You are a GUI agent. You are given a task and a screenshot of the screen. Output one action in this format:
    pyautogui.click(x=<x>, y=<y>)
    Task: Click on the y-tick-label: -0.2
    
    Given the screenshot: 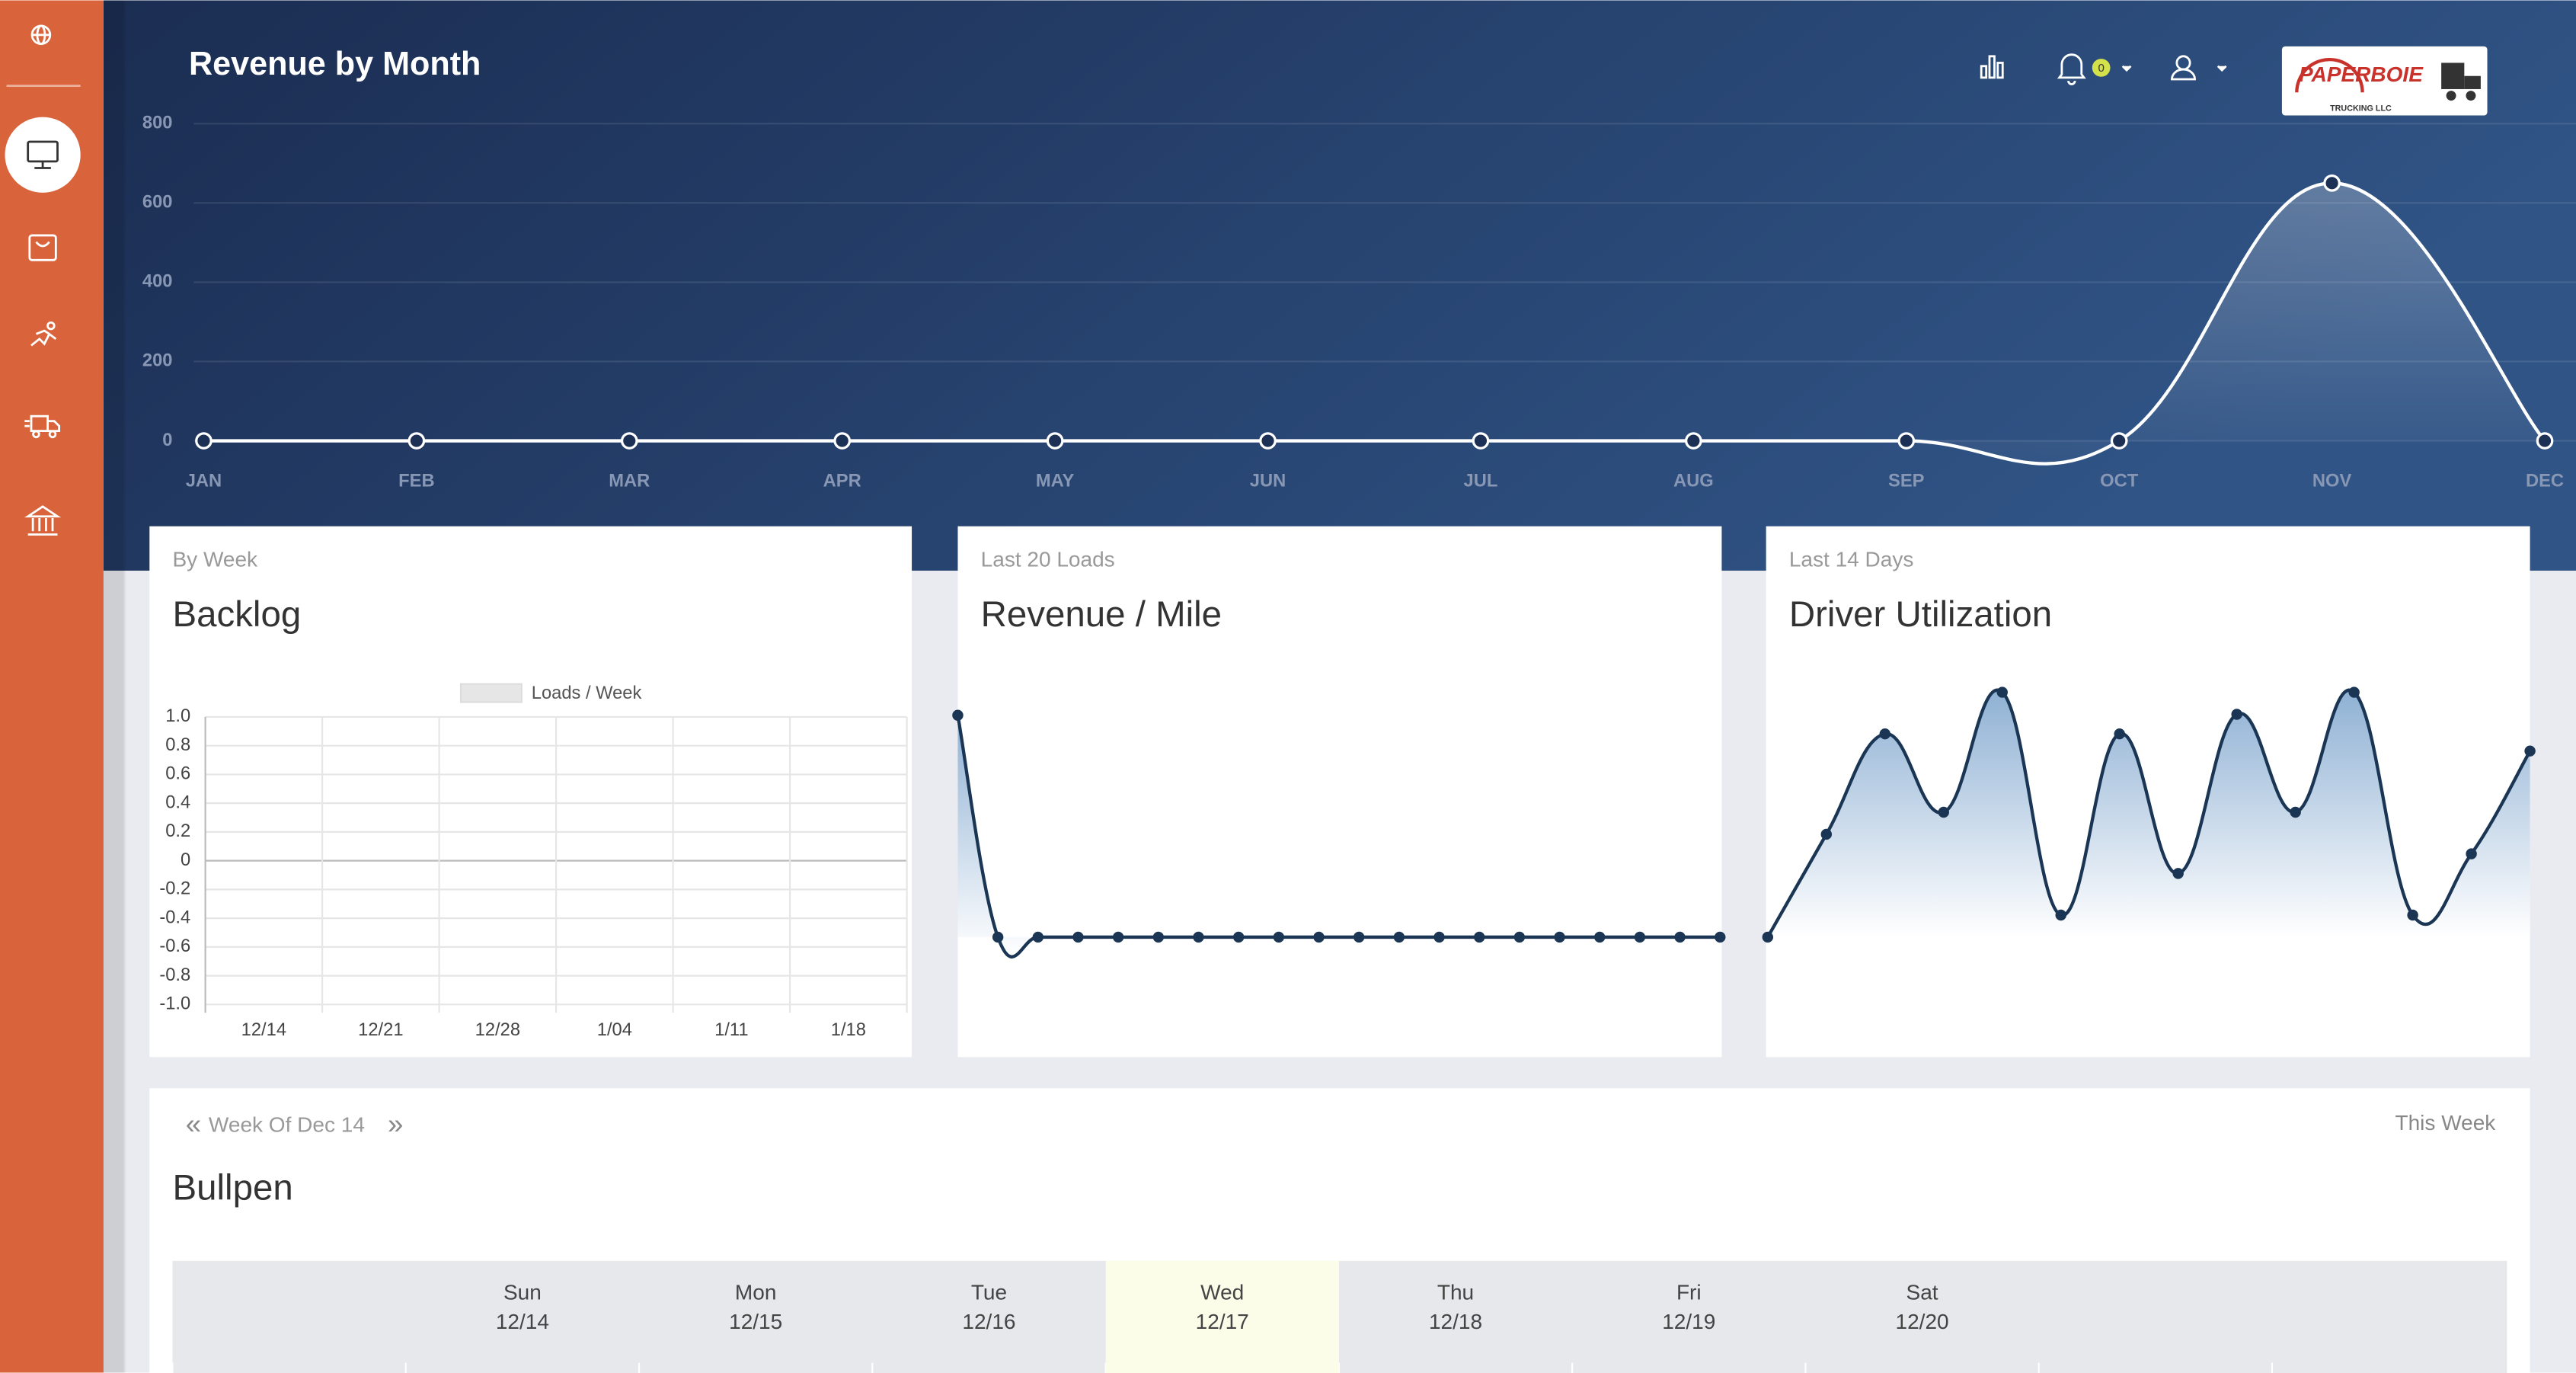 What is the action you would take?
    pyautogui.click(x=174, y=889)
    